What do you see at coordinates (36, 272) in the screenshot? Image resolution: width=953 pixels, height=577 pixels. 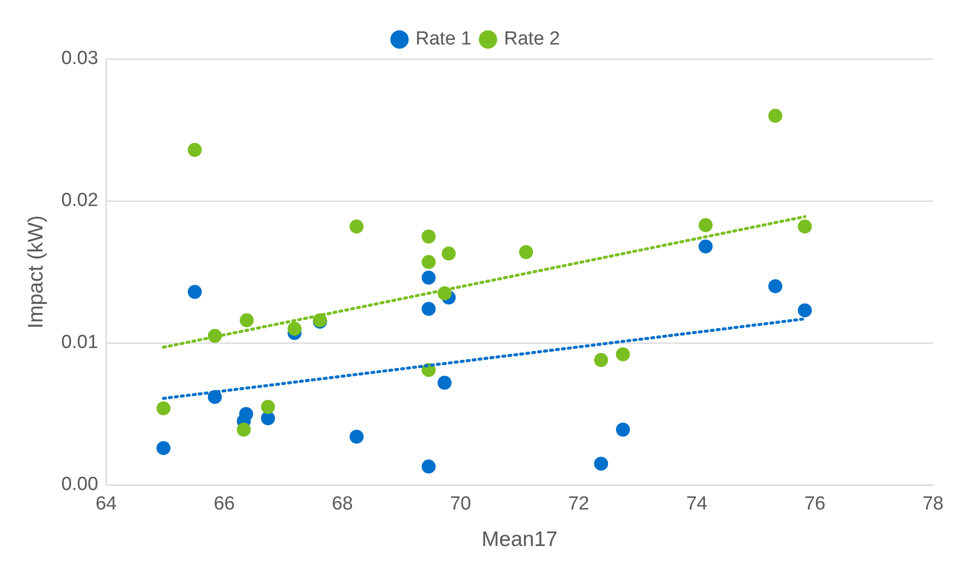 I see `y-axis-title: Impact (kW)` at bounding box center [36, 272].